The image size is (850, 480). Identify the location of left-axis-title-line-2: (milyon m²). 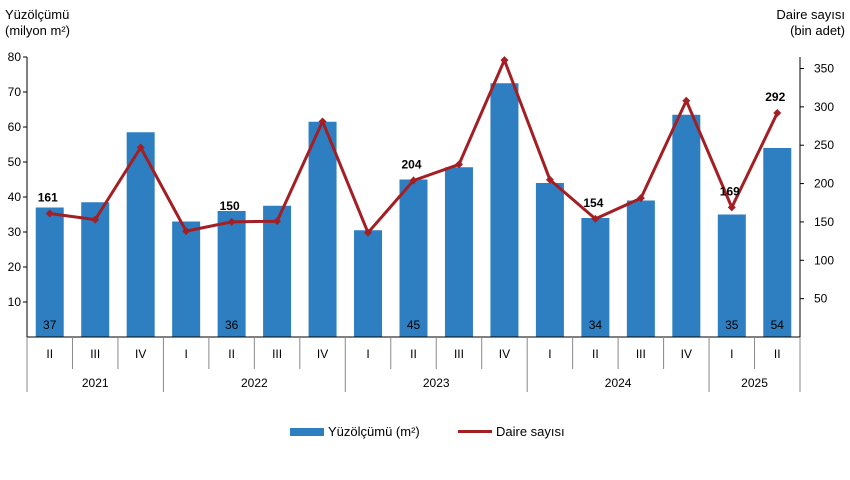
(37, 30).